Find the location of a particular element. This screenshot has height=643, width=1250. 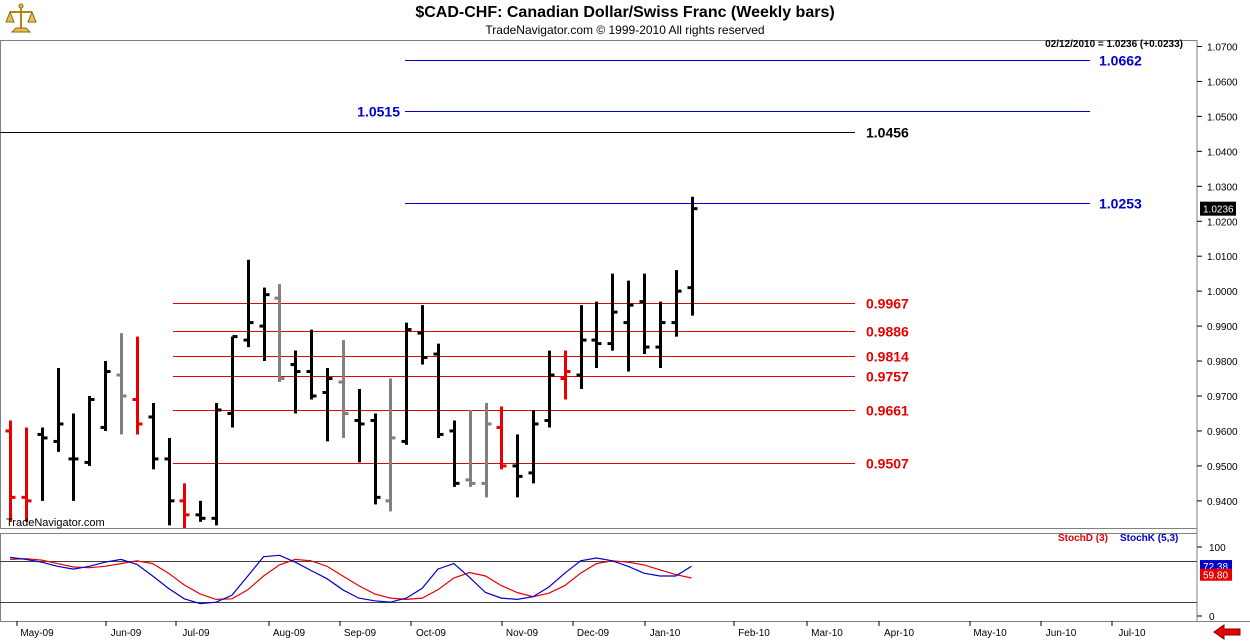

x-tick-label: Jun-09 is located at coordinates (126, 633).